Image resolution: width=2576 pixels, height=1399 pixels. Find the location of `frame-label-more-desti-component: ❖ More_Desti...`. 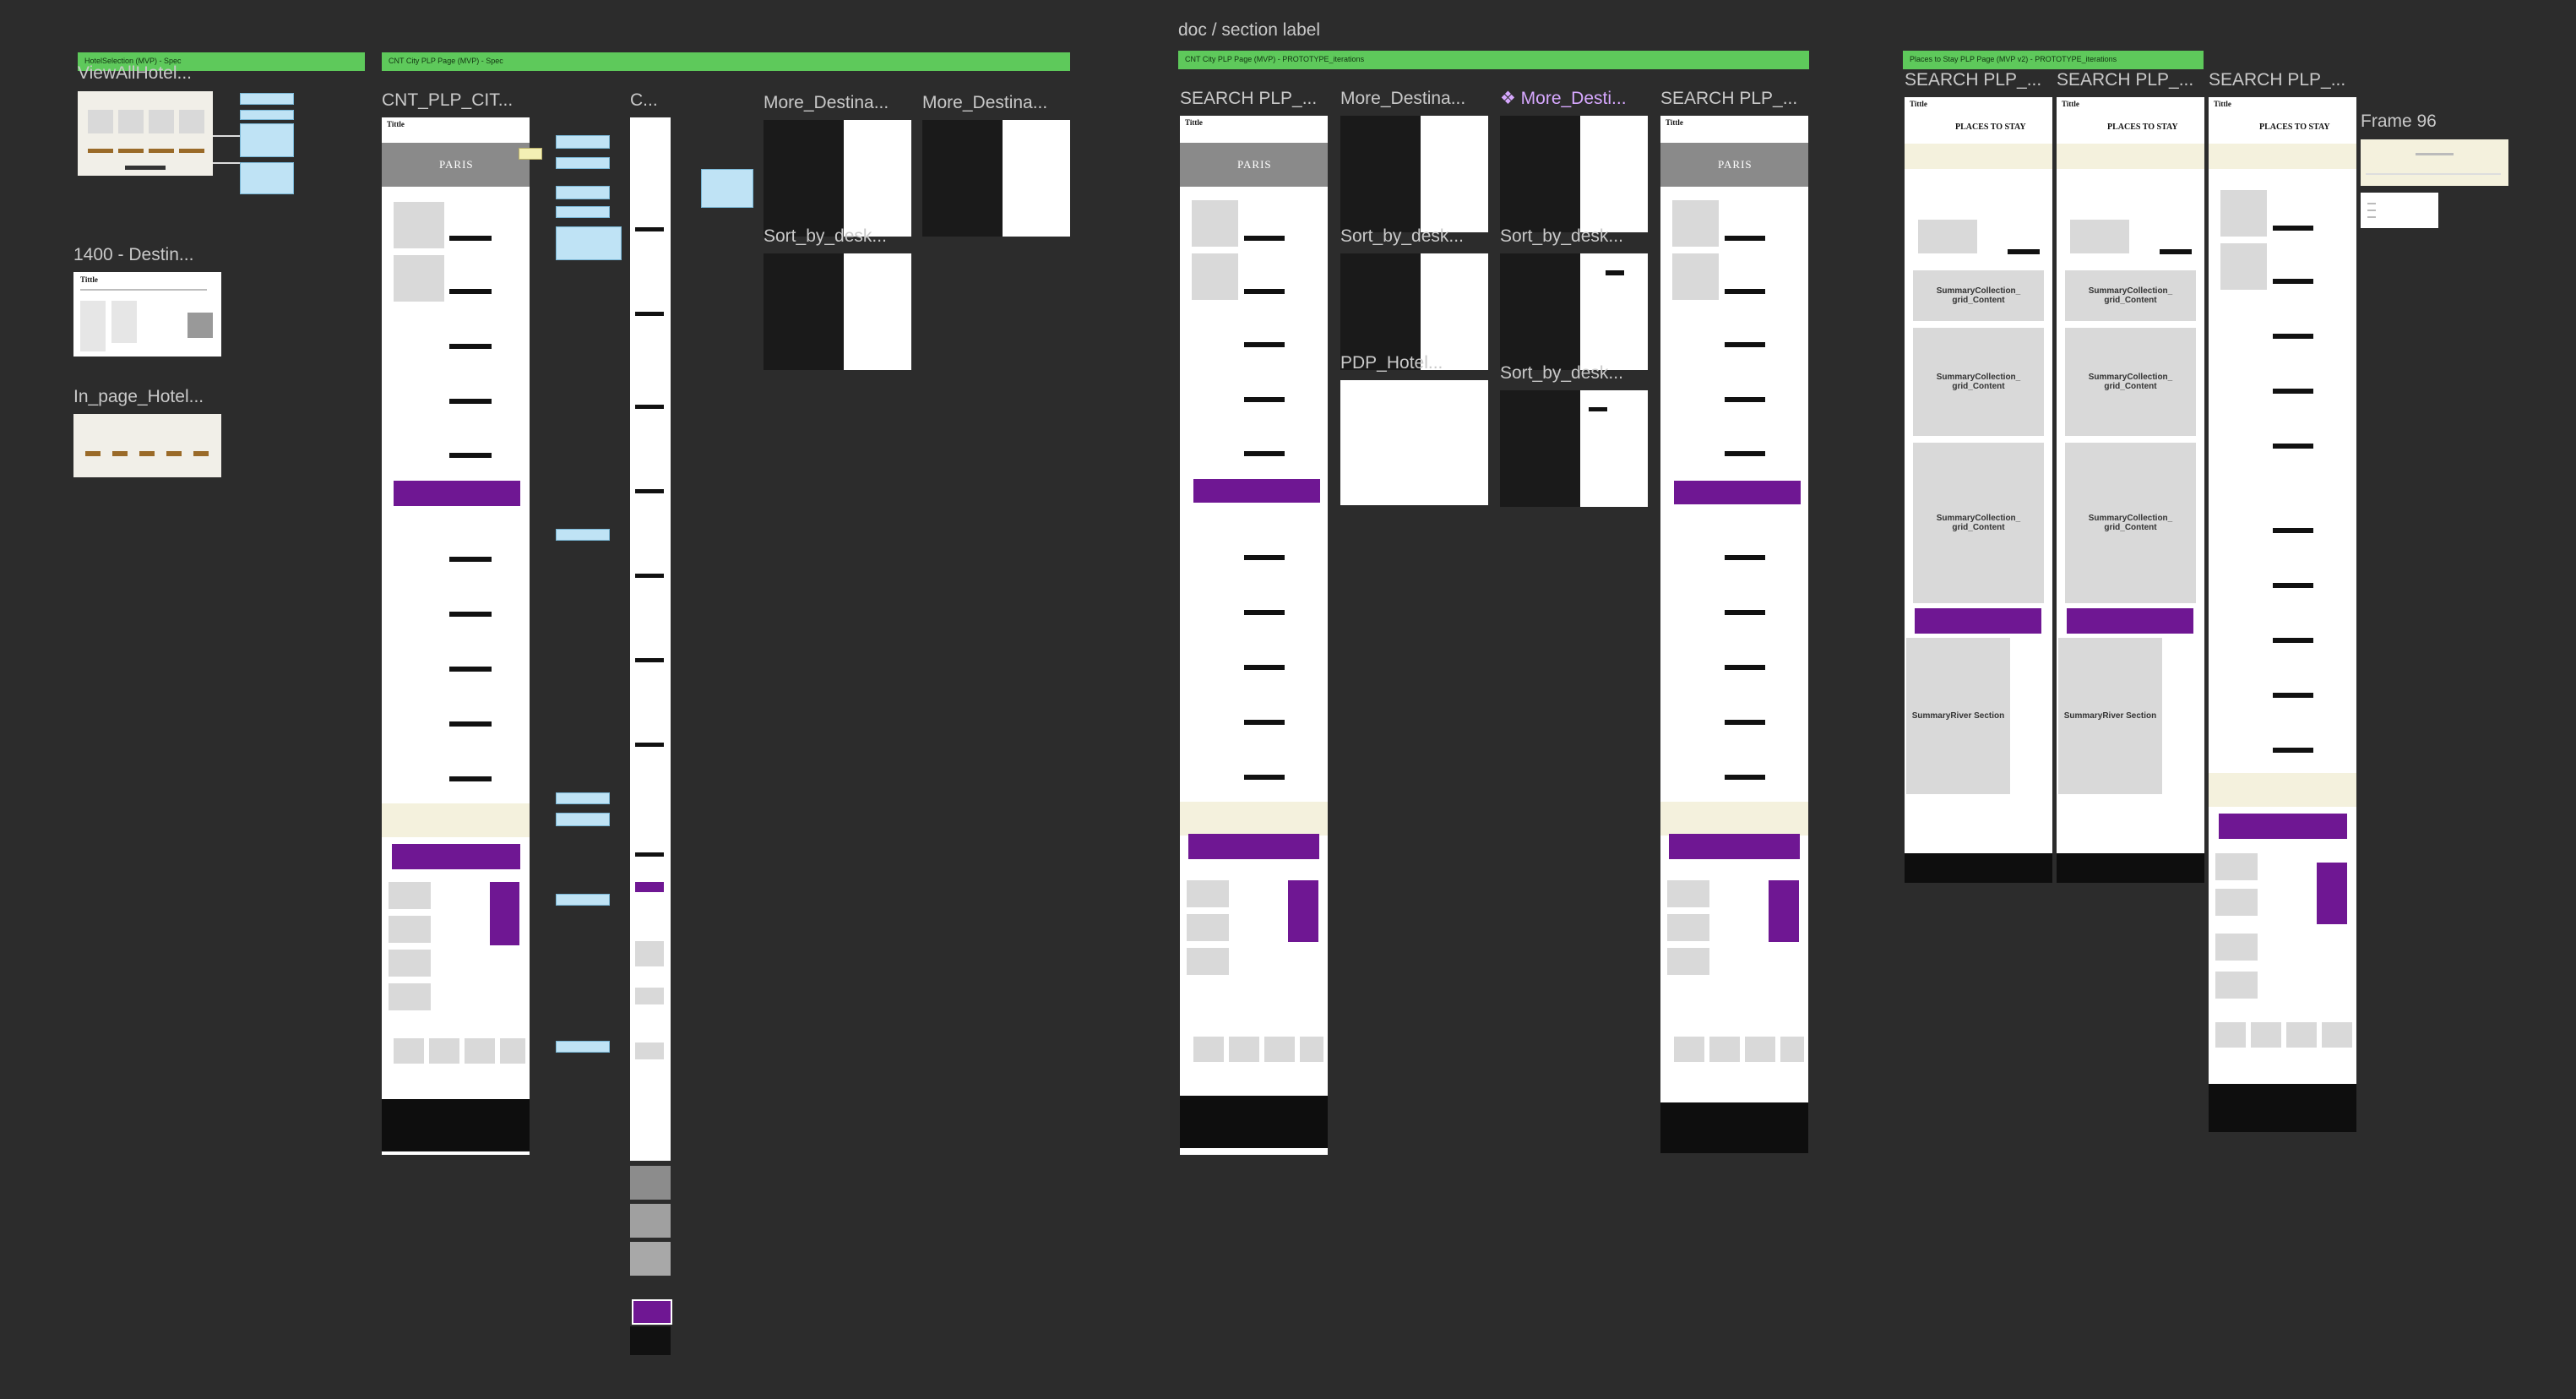

frame-label-more-desti-component: ❖ More_Desti... is located at coordinates (1563, 98).